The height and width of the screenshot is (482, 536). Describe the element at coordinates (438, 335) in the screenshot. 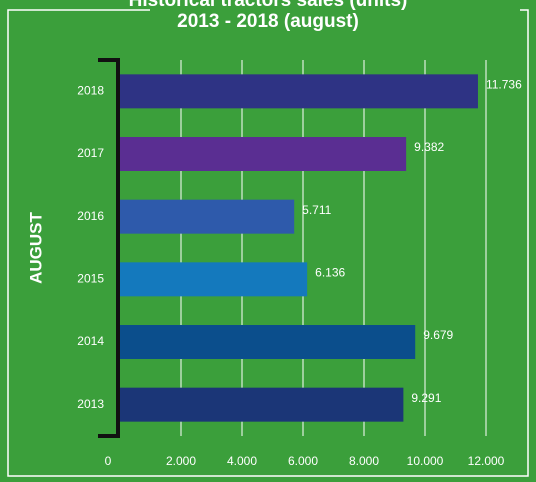

I see `value-label: 9.679` at that location.